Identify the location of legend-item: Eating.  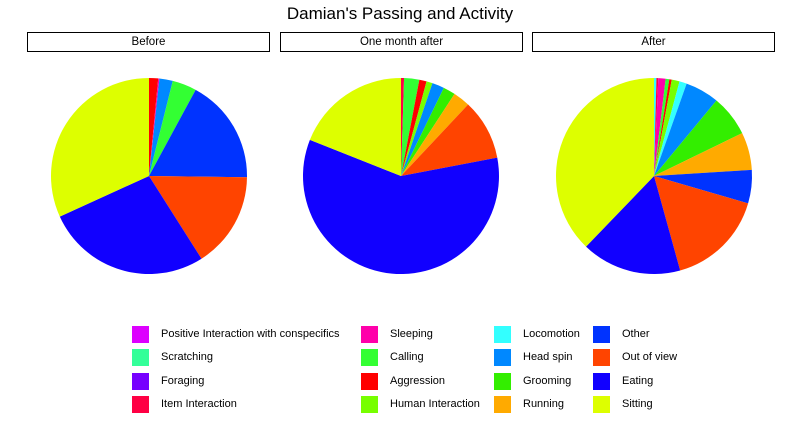
(623, 381).